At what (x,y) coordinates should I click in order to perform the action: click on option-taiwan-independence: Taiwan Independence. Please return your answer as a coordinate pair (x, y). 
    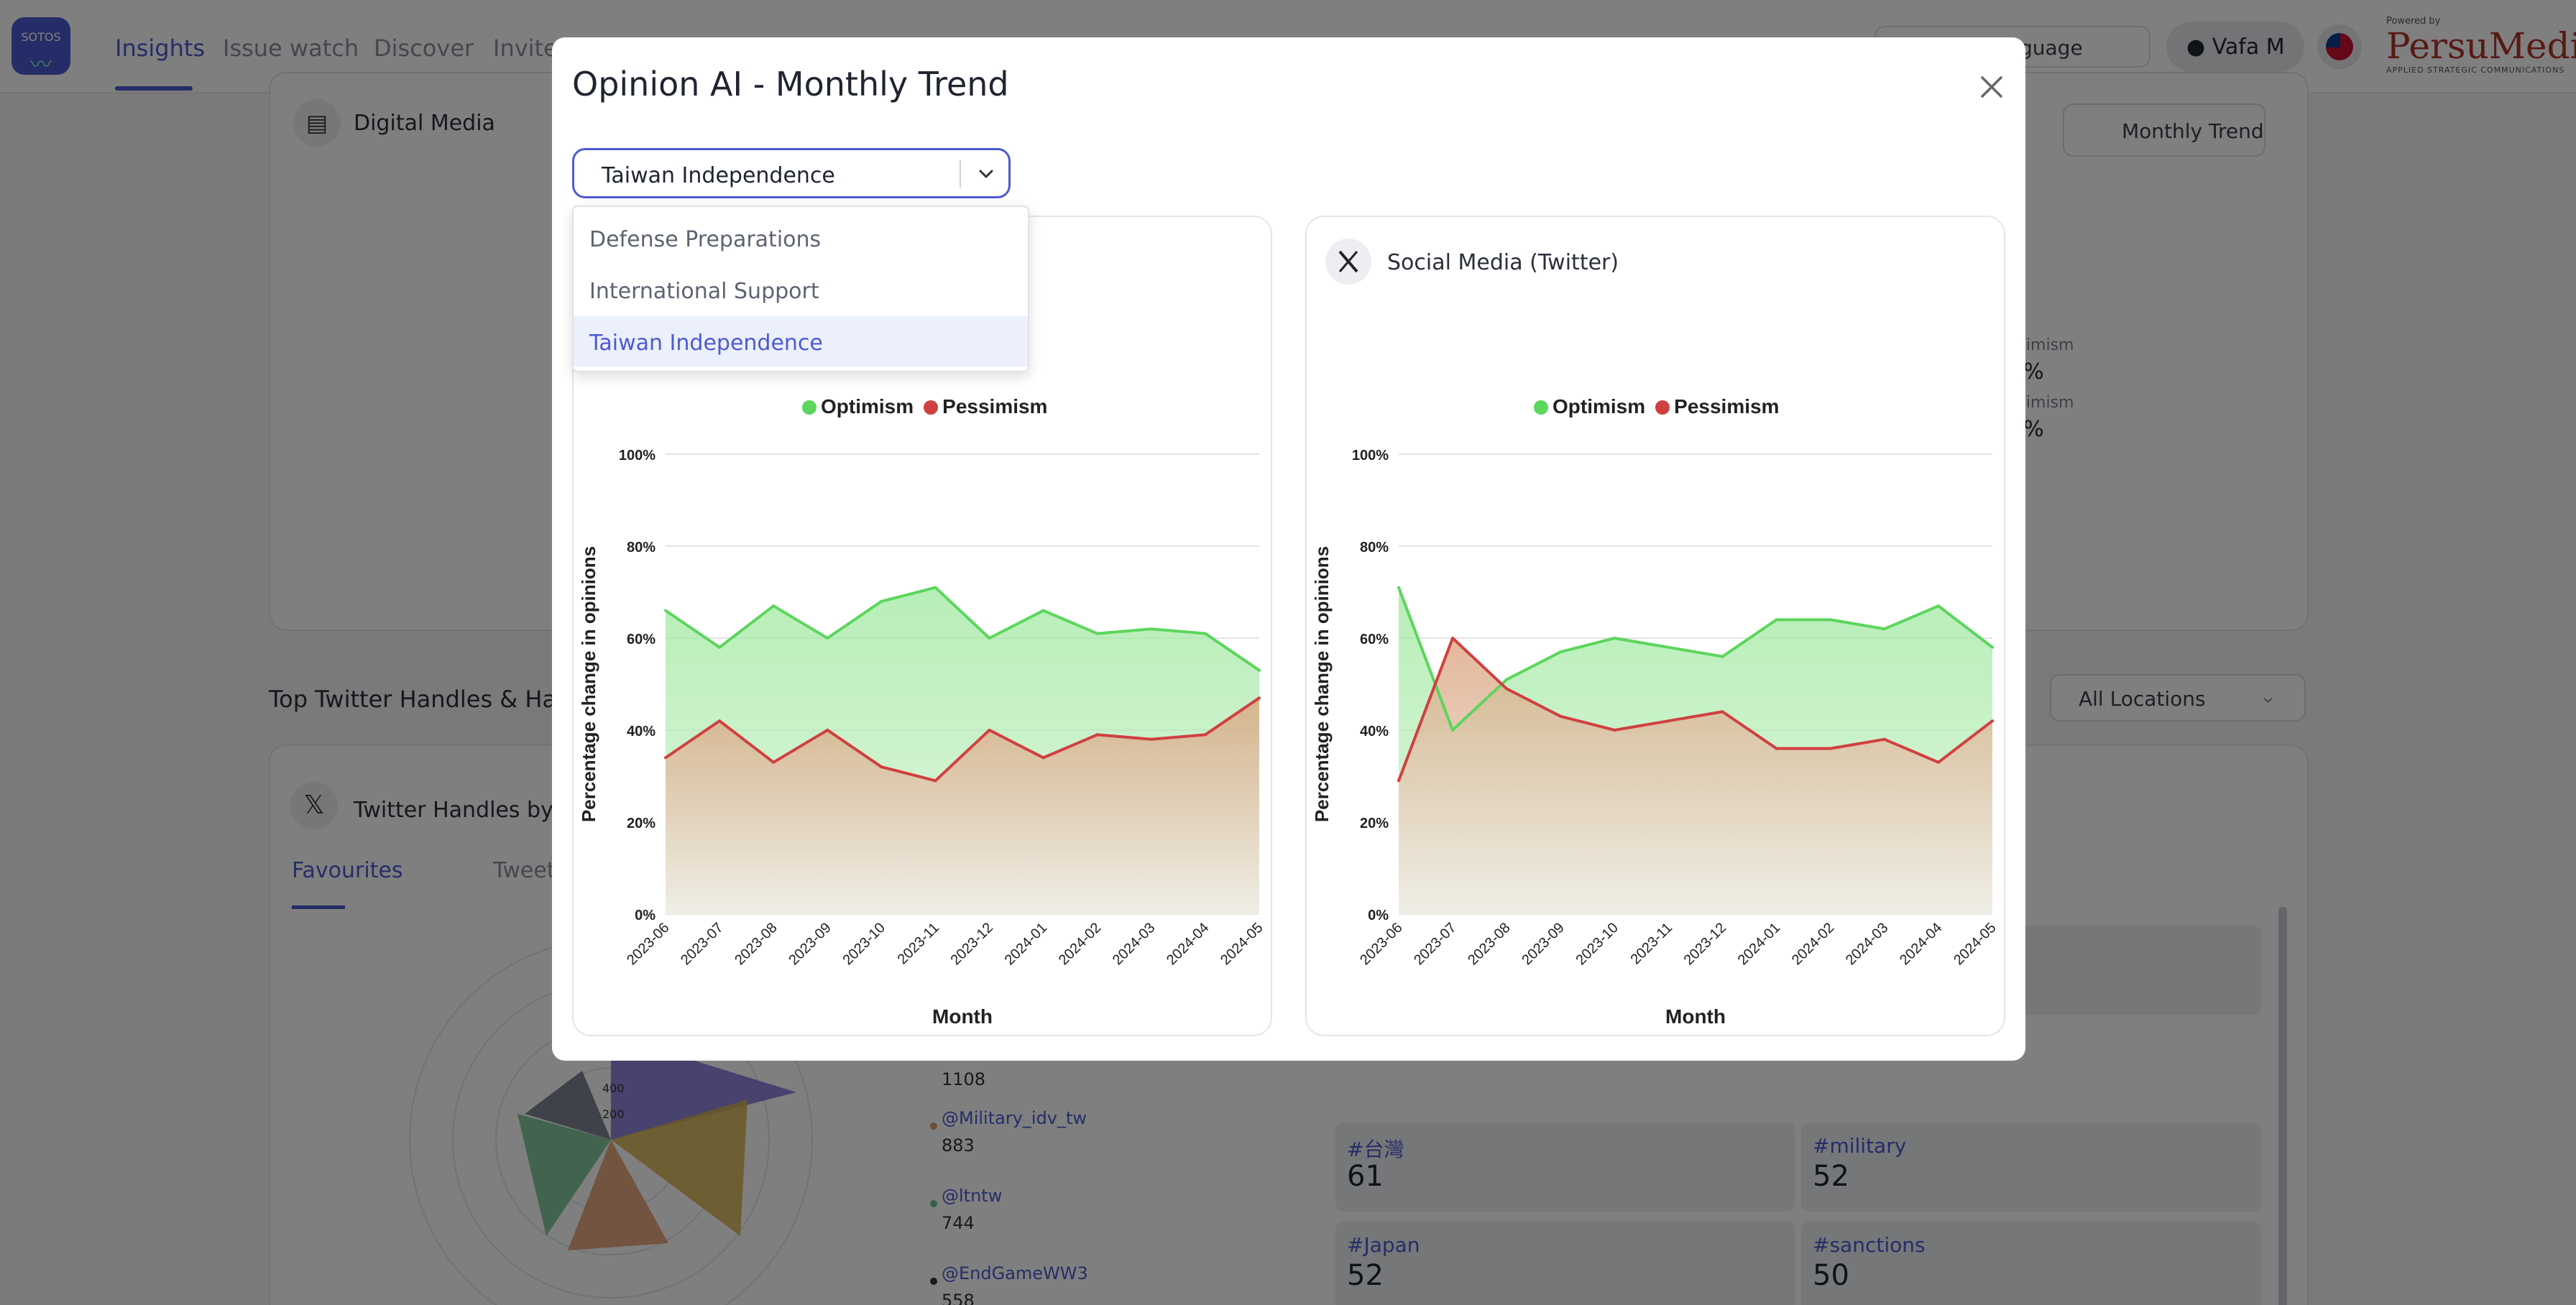
    Looking at the image, I should click on (801, 341).